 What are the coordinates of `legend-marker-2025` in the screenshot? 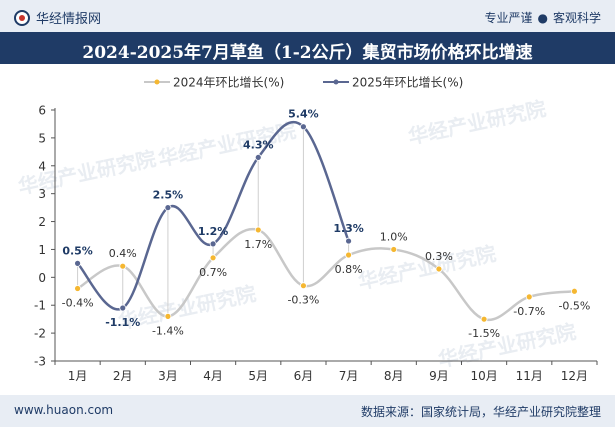 It's located at (336, 82).